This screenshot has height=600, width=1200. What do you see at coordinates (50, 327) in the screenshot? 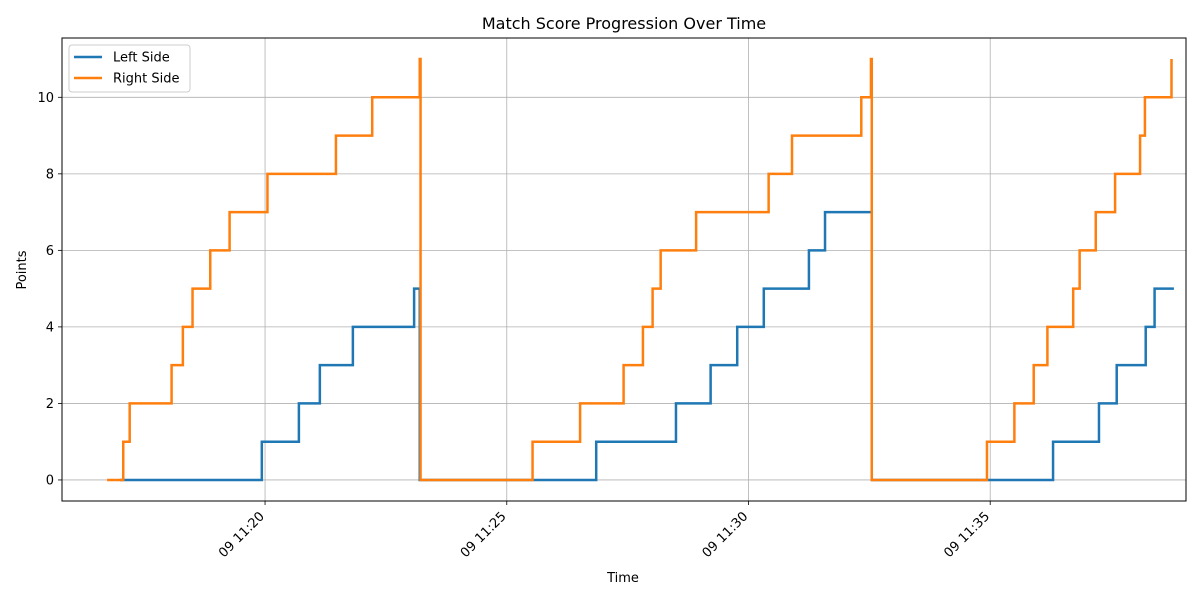
I see `y-tick-label: 4` at bounding box center [50, 327].